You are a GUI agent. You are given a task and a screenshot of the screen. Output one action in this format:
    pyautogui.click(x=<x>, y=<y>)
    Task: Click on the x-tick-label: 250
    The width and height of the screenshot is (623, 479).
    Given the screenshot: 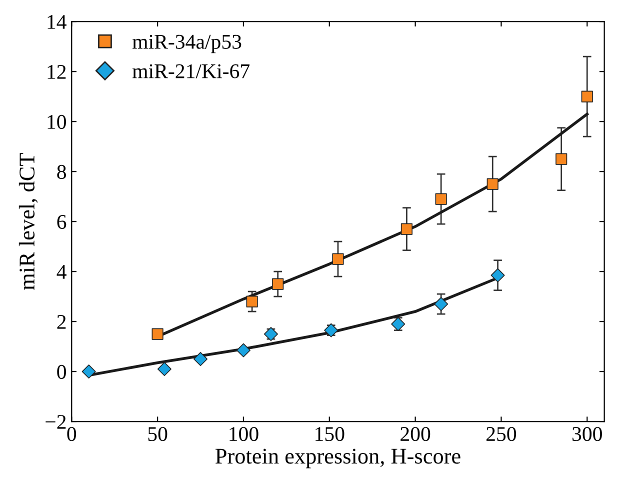 What is the action you would take?
    pyautogui.click(x=501, y=434)
    